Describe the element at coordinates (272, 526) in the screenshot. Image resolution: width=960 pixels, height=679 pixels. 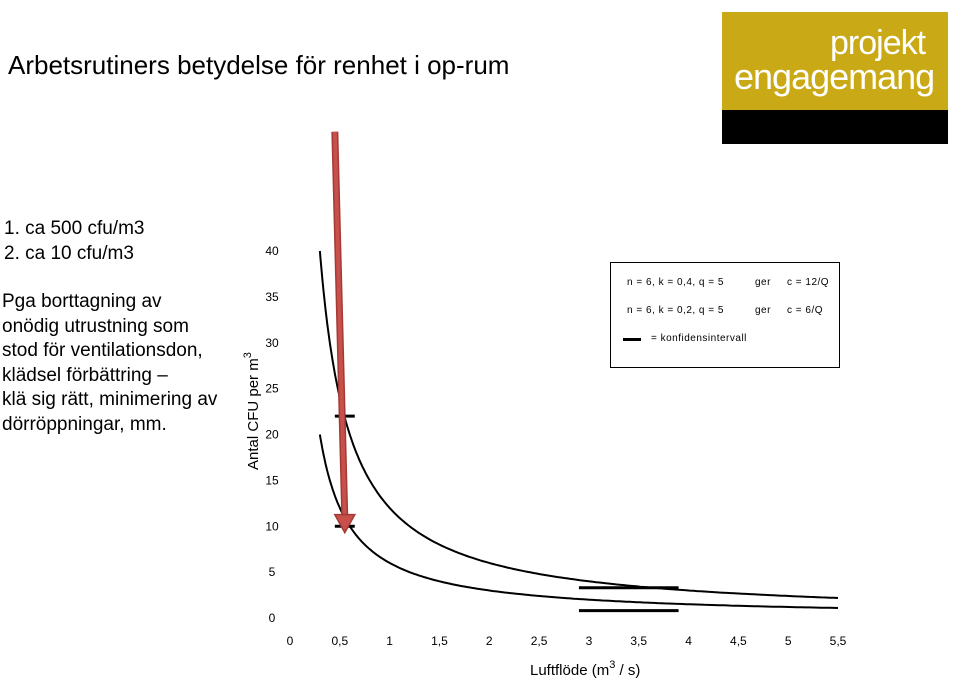
I see `y-tick-label: 10` at that location.